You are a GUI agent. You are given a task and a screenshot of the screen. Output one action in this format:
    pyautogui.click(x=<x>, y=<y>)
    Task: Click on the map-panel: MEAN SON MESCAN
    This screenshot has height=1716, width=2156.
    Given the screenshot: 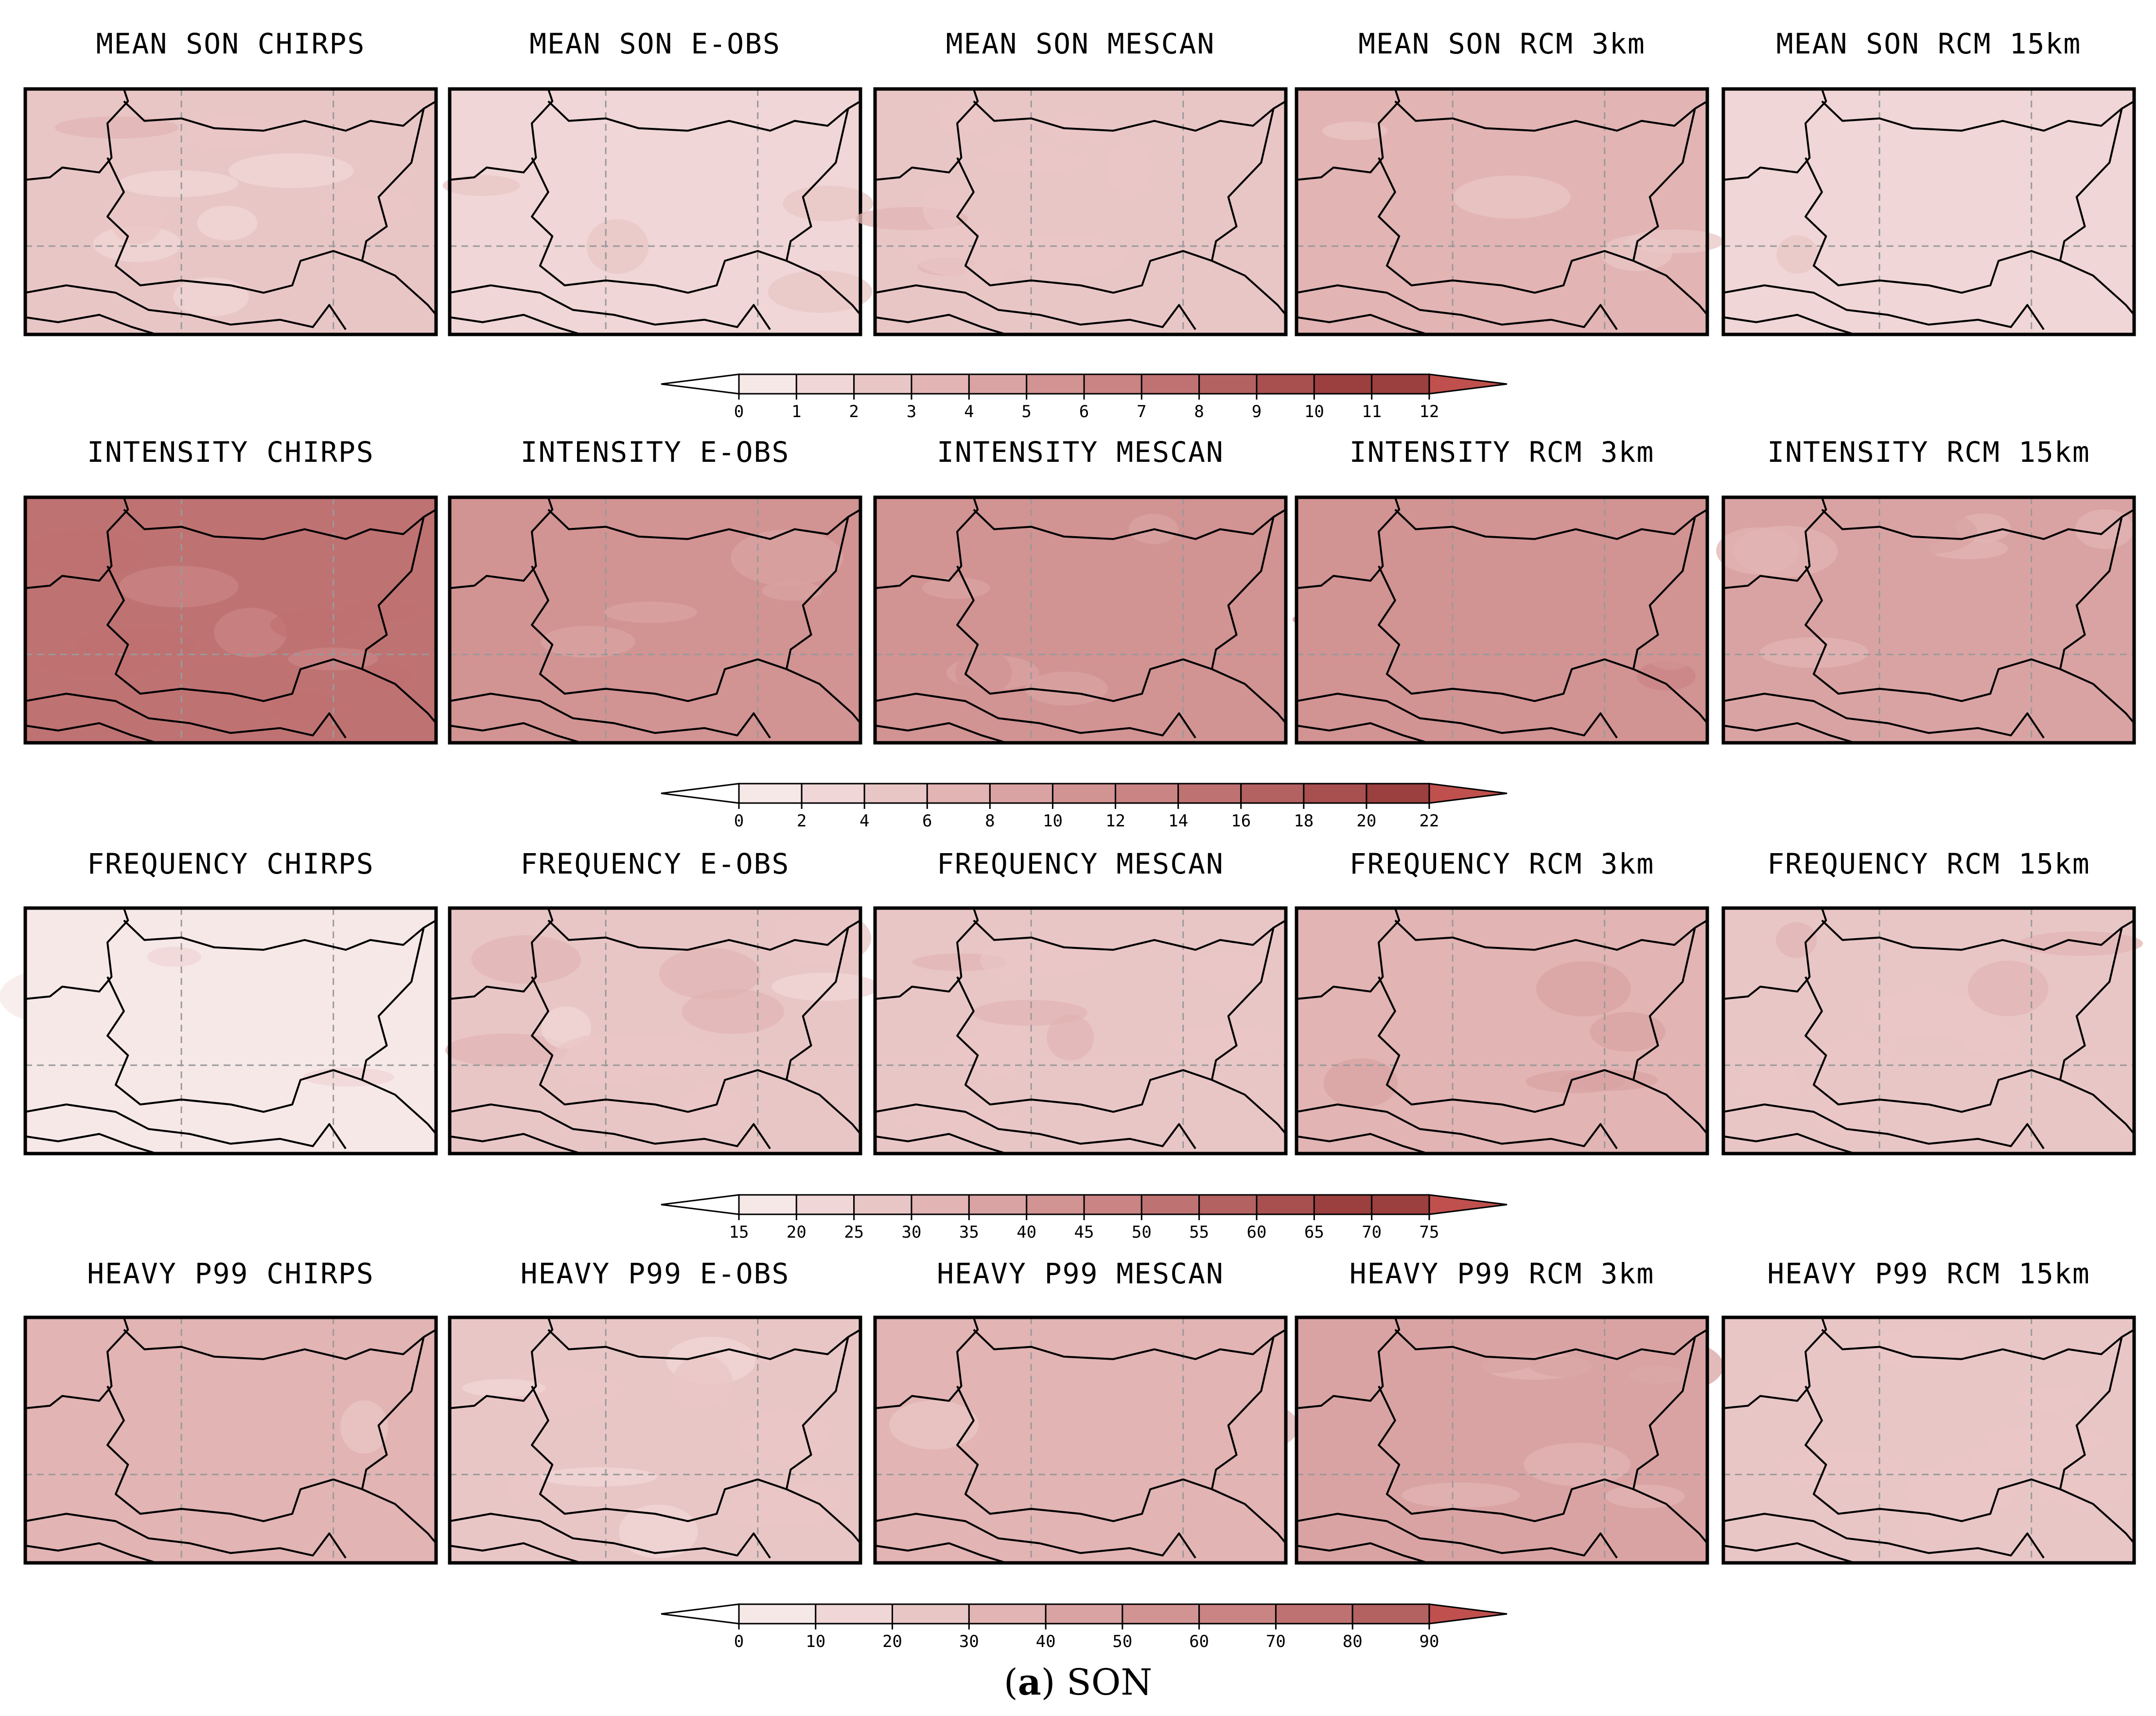 What is the action you would take?
    pyautogui.click(x=1072, y=182)
    